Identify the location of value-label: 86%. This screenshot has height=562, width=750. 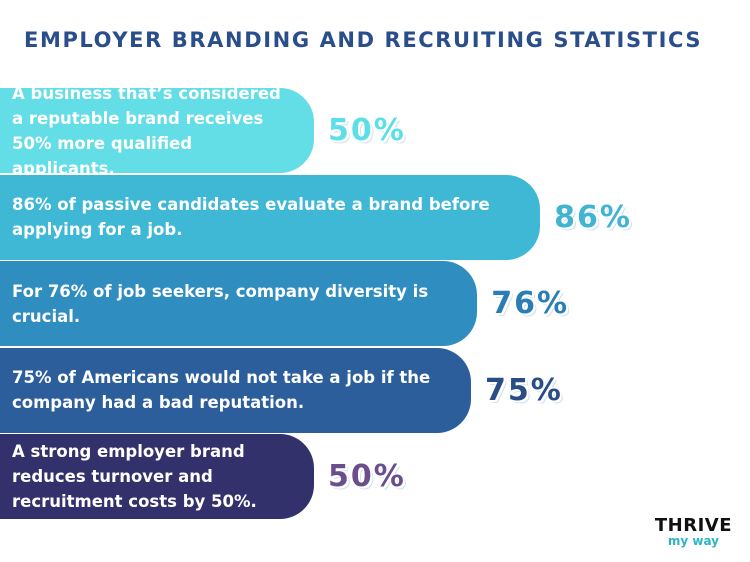
(593, 217).